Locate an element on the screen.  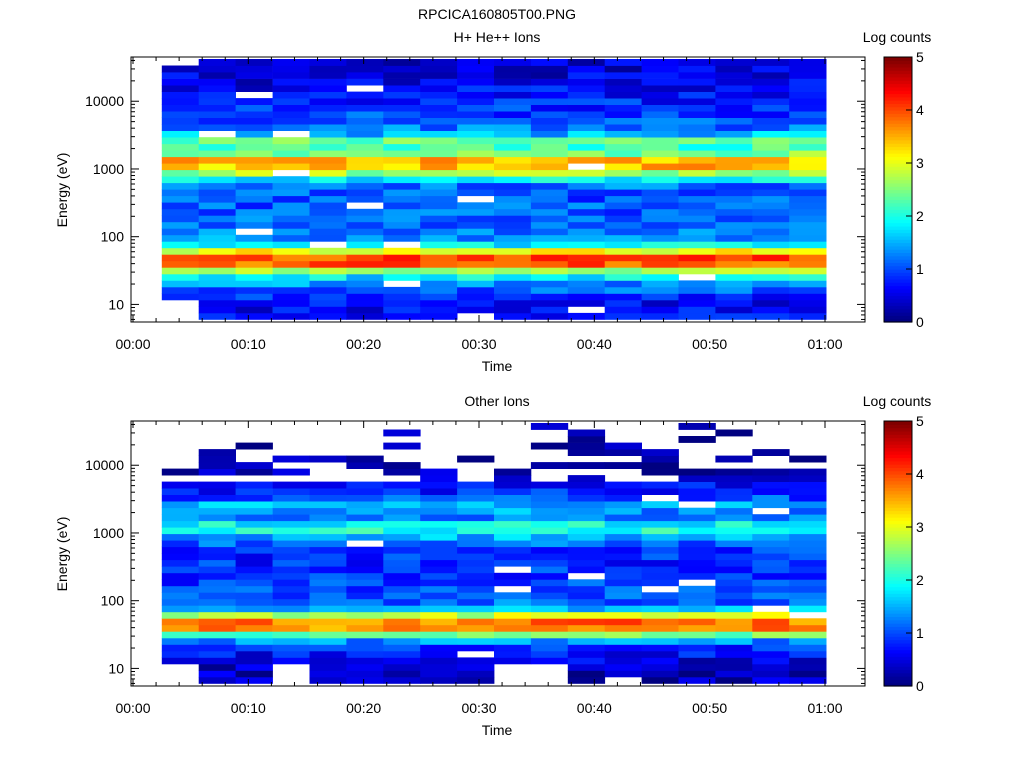
x-tick-label: 00:00 is located at coordinates (132, 708).